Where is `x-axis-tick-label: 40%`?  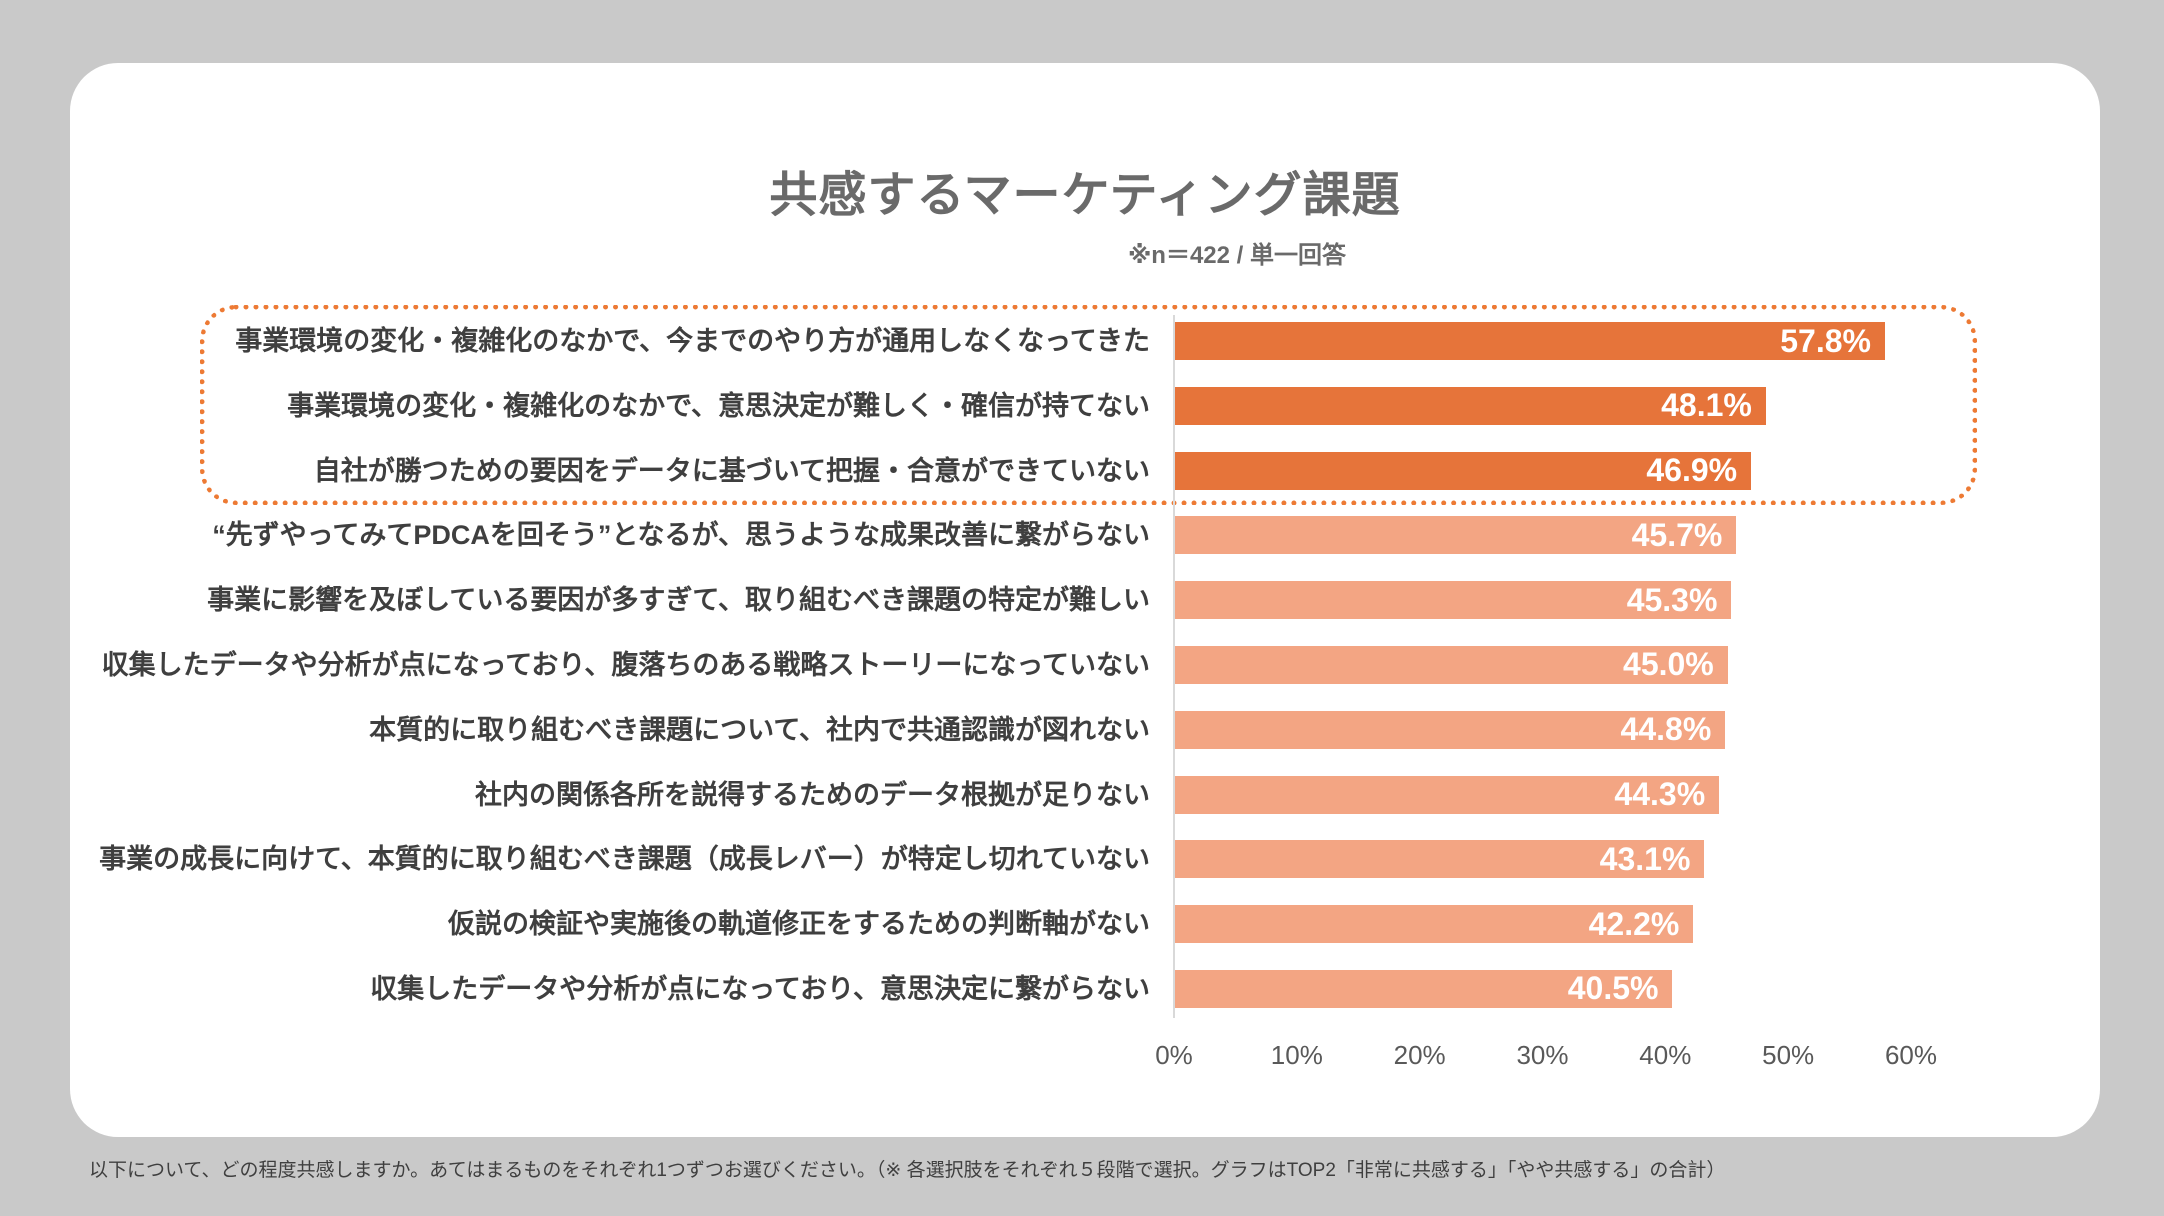
x-axis-tick-label: 40% is located at coordinates (1665, 1055).